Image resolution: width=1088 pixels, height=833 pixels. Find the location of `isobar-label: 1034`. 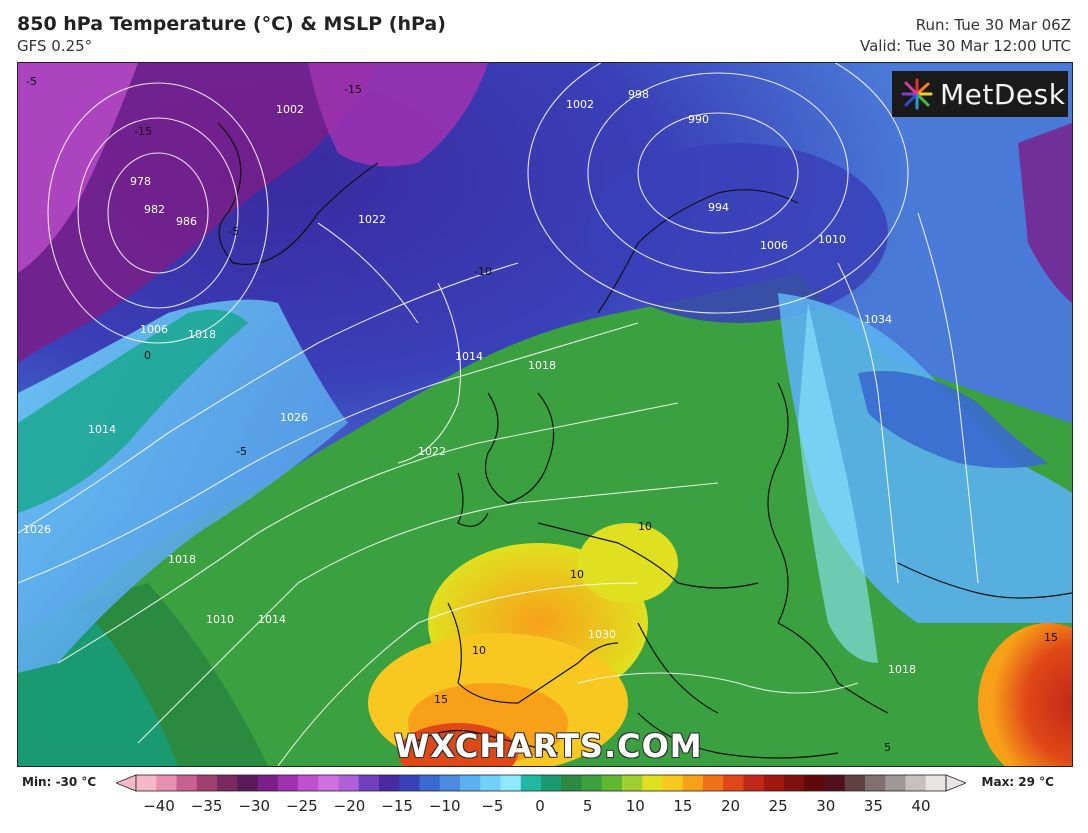

isobar-label: 1034 is located at coordinates (878, 319).